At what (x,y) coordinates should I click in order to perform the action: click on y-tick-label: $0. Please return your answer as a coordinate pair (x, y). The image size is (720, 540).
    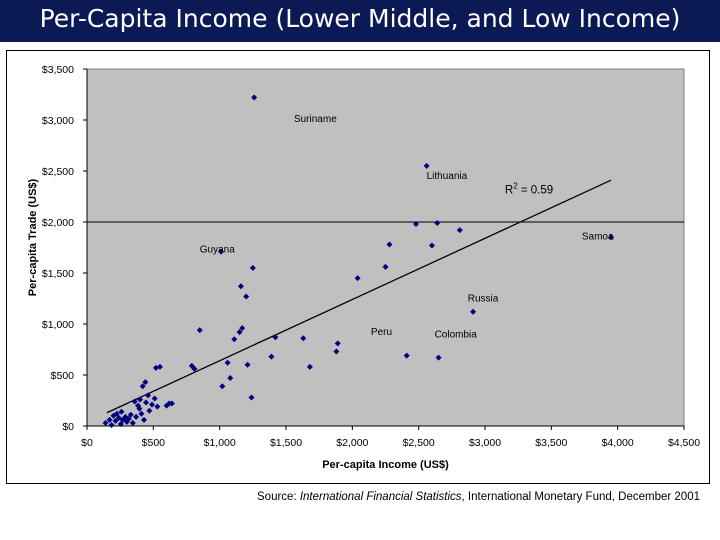
    Looking at the image, I should click on (68, 427).